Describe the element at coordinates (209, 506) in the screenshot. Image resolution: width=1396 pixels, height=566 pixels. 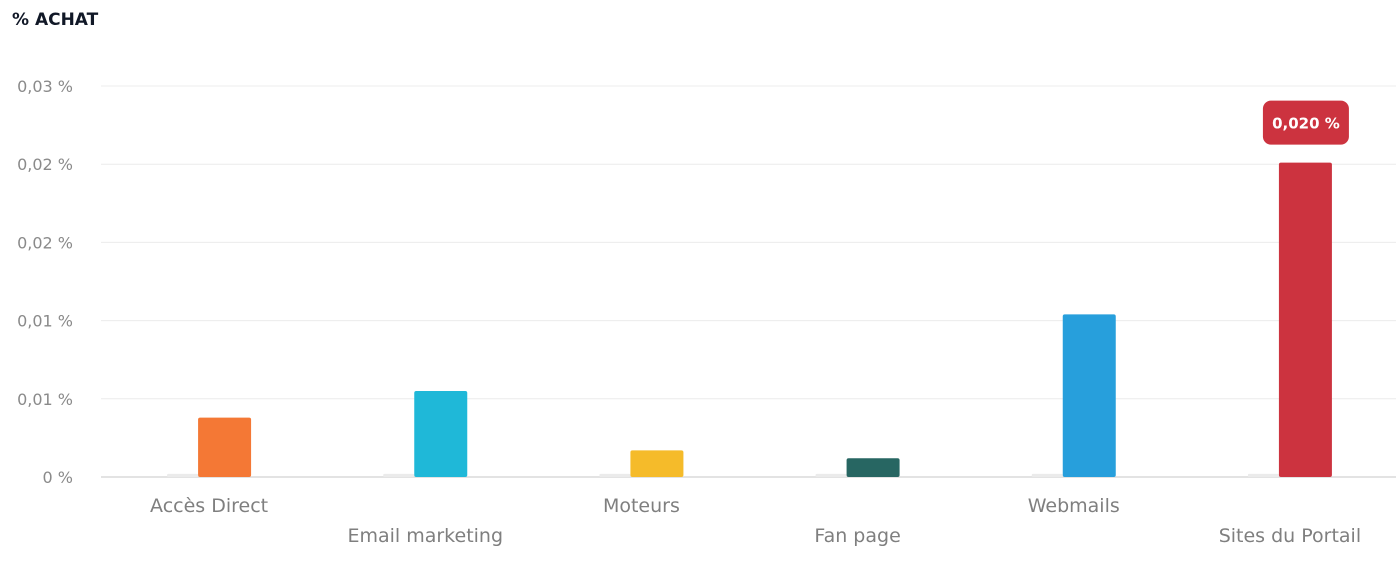
I see `x-tick-label: Accès Direct` at that location.